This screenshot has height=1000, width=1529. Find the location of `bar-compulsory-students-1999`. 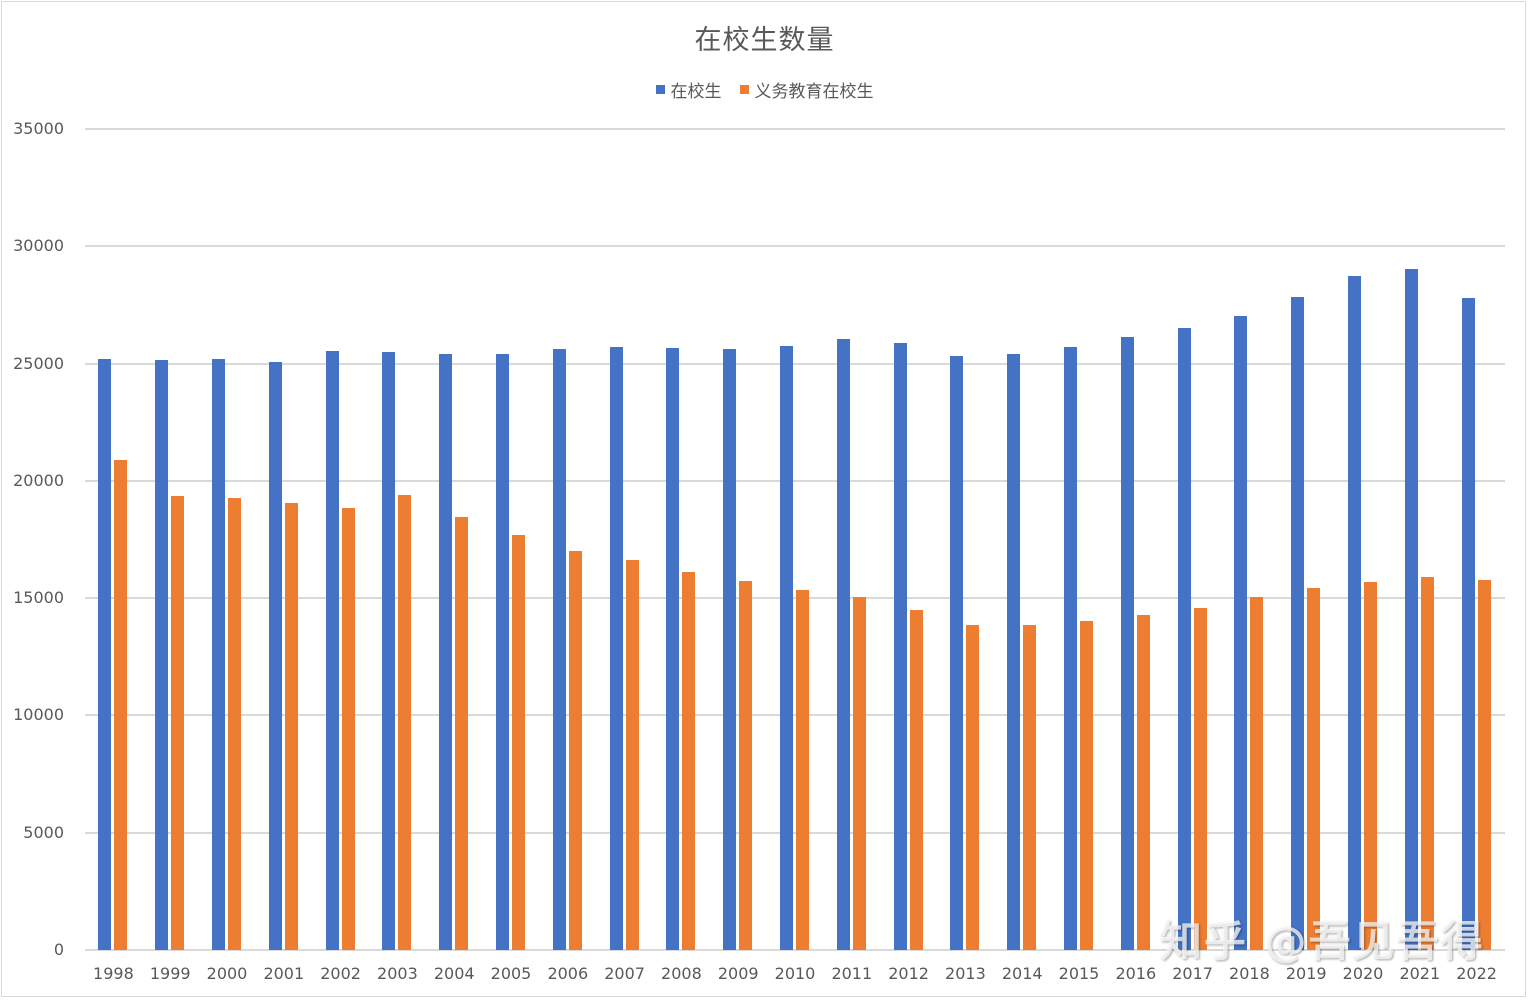

bar-compulsory-students-1999 is located at coordinates (178, 723).